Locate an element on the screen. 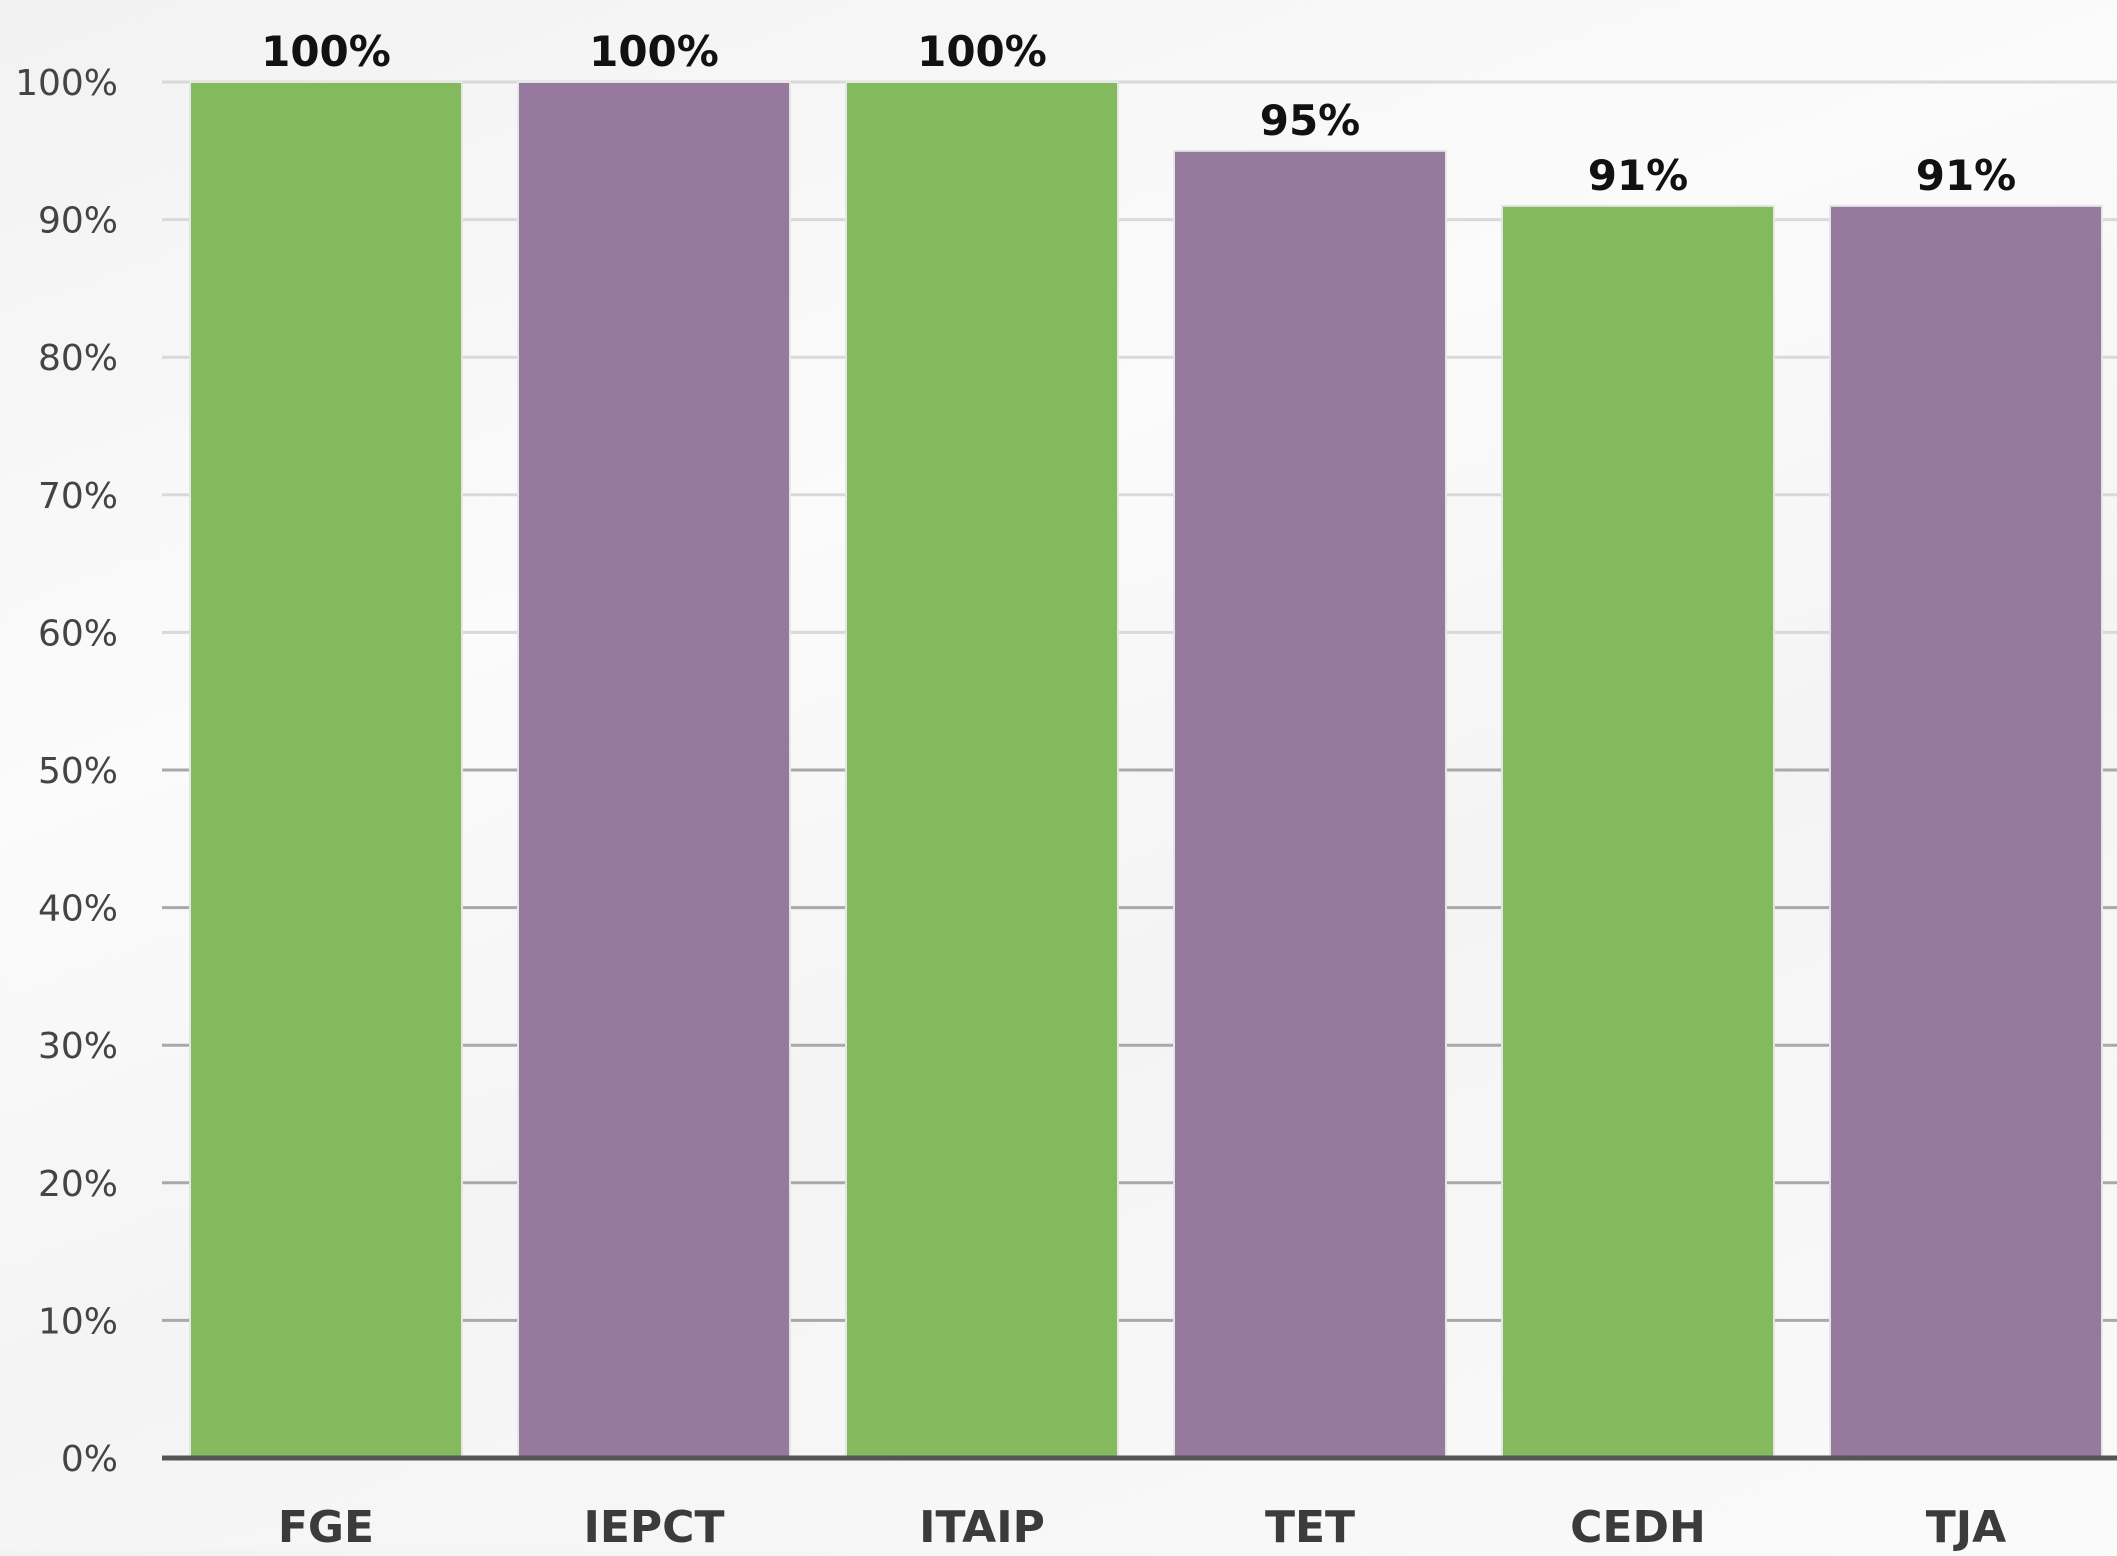 The width and height of the screenshot is (2117, 1556). y-tick-label: 30% is located at coordinates (78, 1046).